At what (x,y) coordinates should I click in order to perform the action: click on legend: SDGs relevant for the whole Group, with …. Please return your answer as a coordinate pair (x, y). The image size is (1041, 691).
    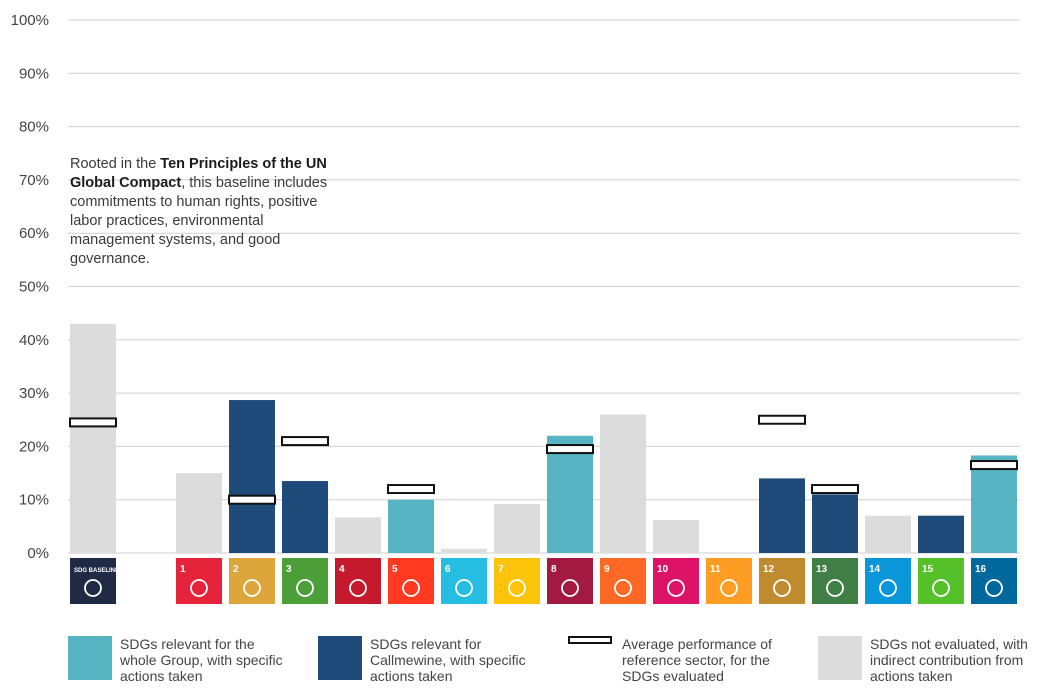
    Looking at the image, I should click on (520, 663).